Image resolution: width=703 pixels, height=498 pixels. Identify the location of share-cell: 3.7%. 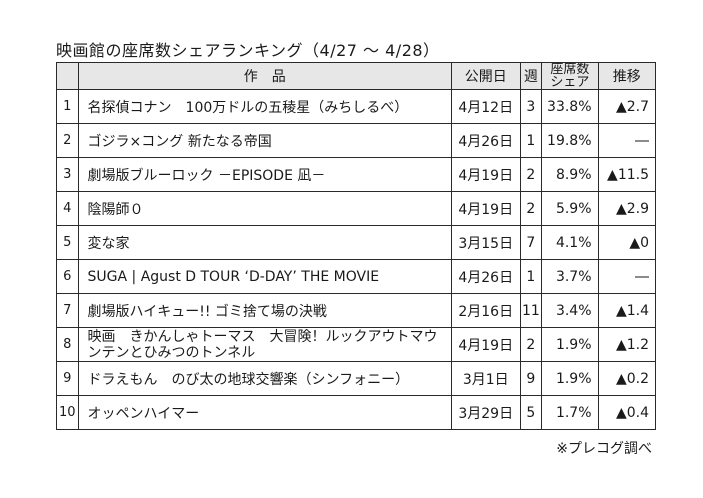
(570, 276).